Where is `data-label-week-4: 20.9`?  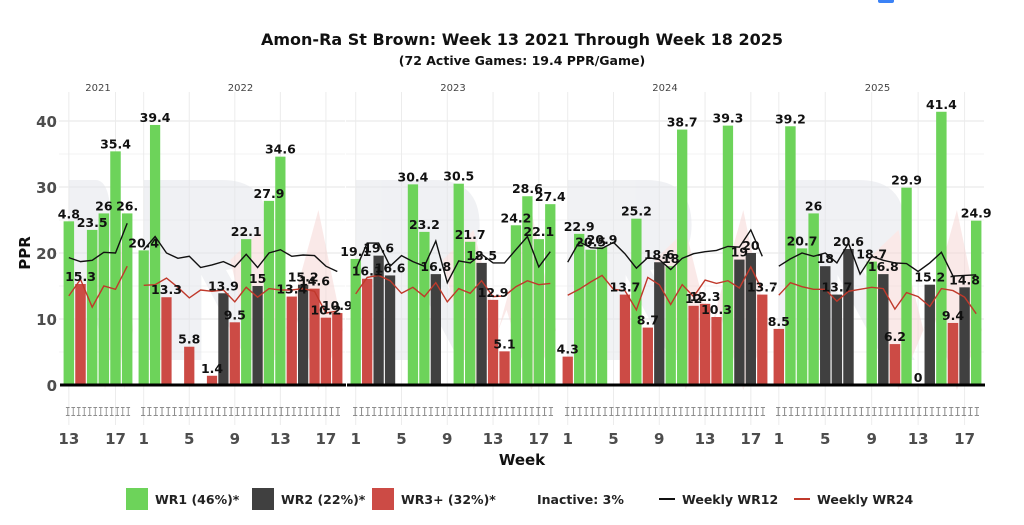 data-label-week-4: 20.9 is located at coordinates (602, 239).